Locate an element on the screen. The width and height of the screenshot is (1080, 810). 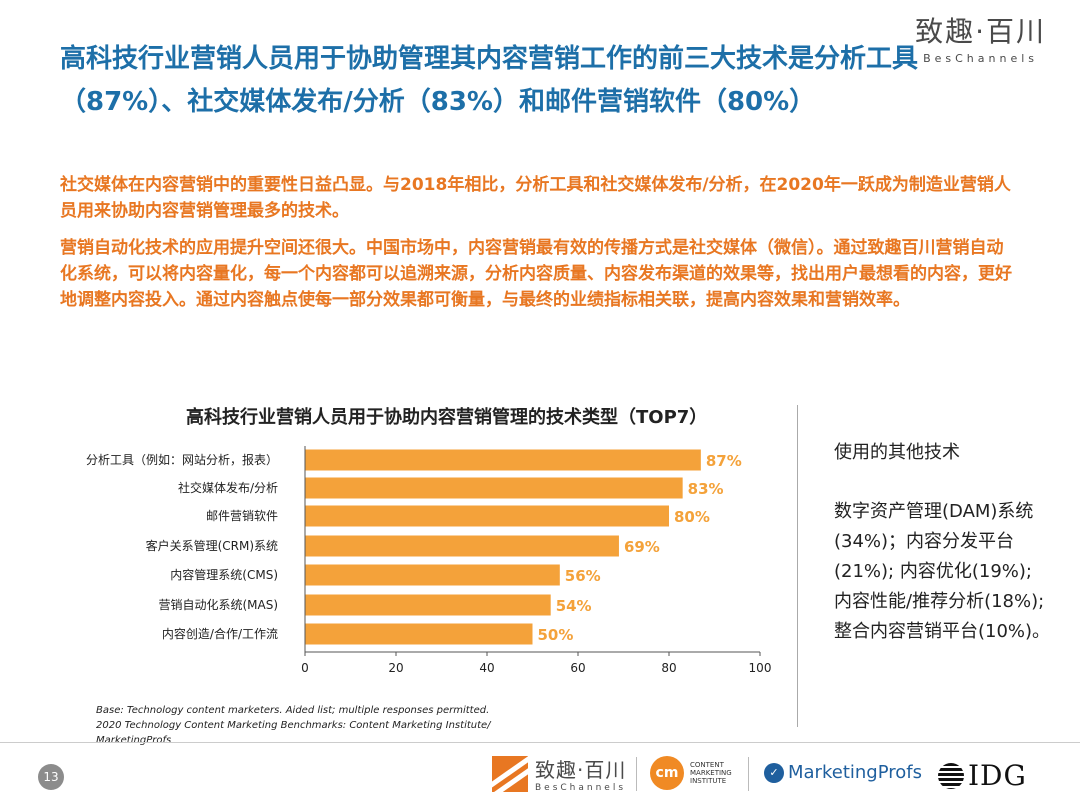
brand-logo-en: BesChannels is located at coordinates (981, 58).